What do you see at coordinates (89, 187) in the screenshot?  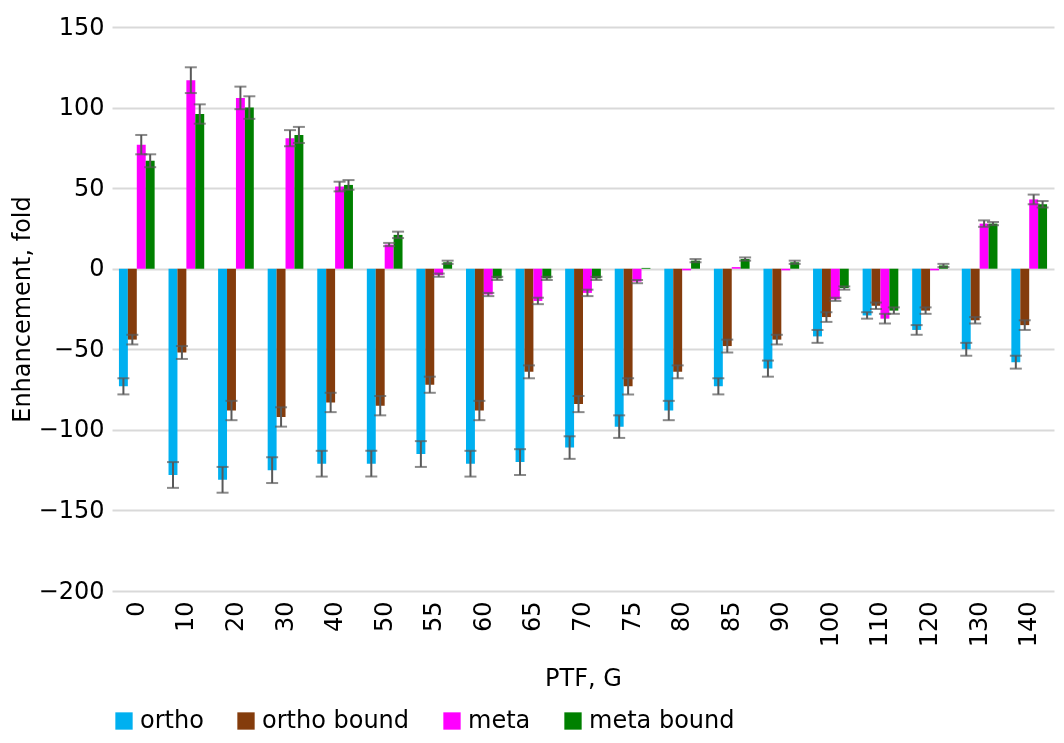 I see `y-tick-label: 50` at bounding box center [89, 187].